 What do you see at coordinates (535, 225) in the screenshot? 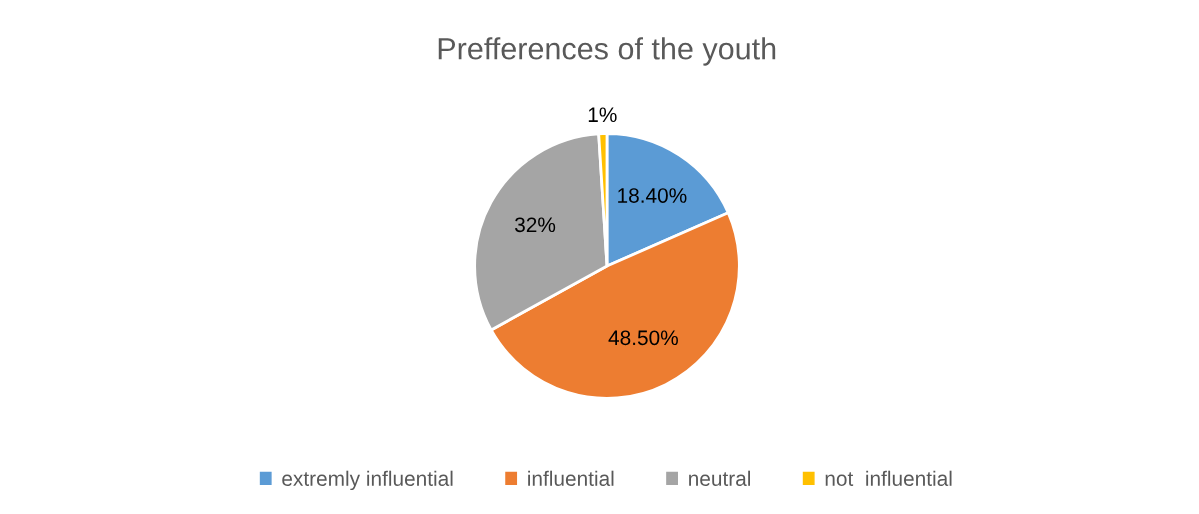
I see `data-label: 32%` at bounding box center [535, 225].